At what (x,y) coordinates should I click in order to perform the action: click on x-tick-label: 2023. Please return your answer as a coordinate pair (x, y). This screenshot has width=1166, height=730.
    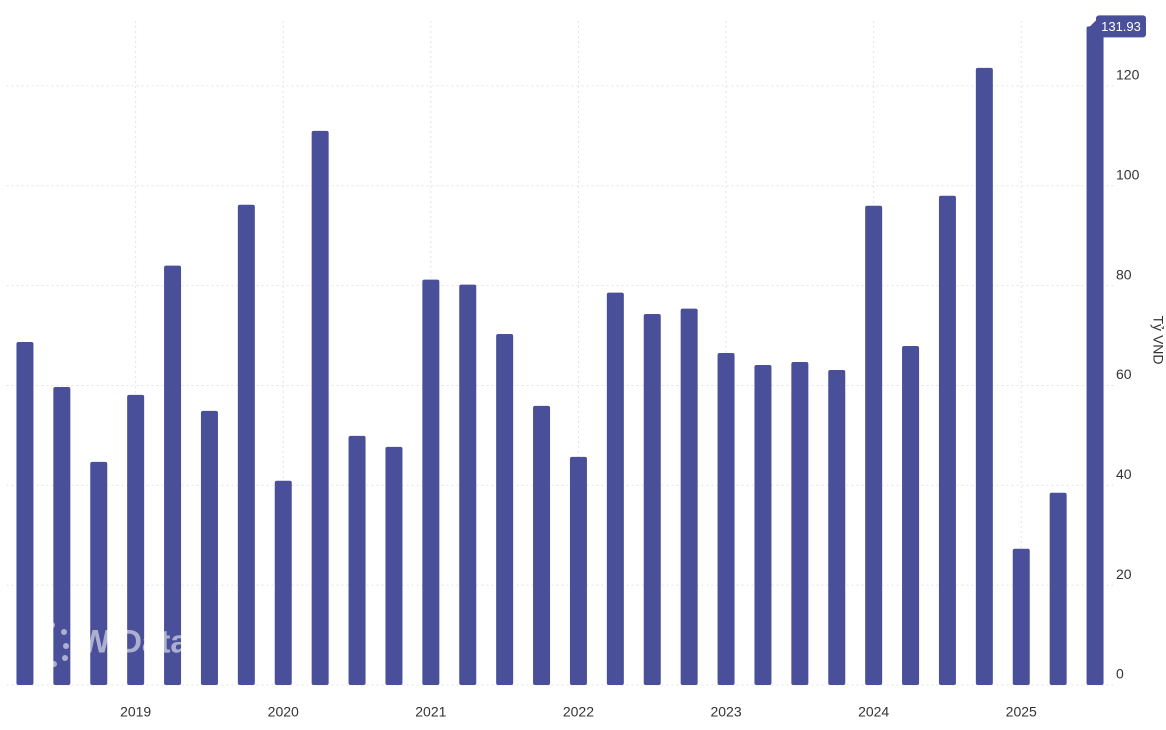
    Looking at the image, I should click on (725, 712).